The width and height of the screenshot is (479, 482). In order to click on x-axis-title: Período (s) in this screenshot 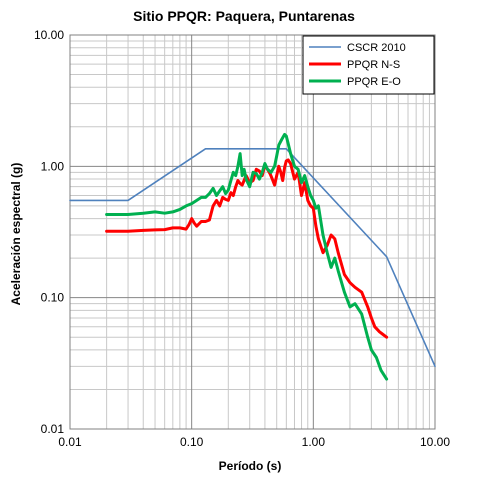, I will do `click(250, 466)`.